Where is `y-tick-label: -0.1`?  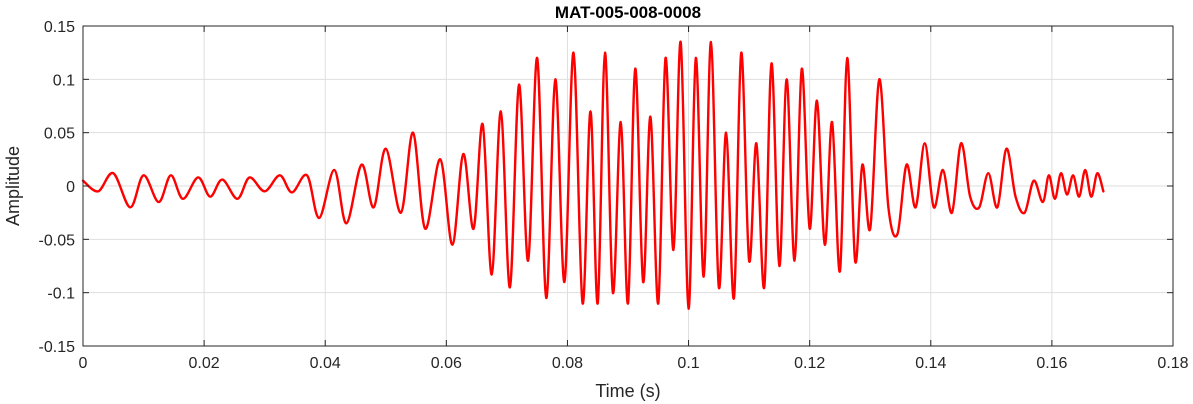 y-tick-label: -0.1 is located at coordinates (61, 294).